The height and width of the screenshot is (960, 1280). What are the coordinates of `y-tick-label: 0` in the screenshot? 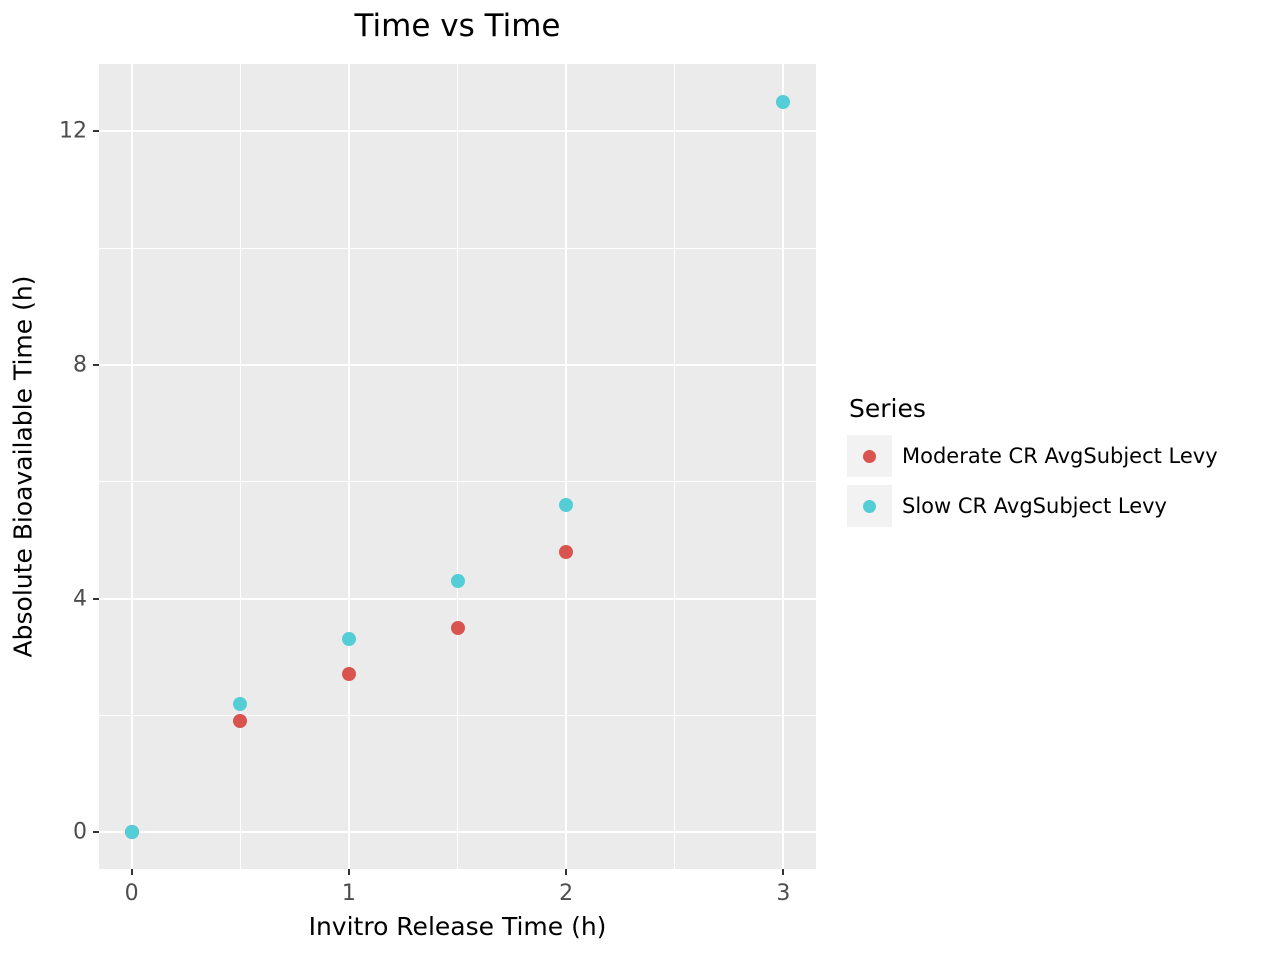 It's located at (80, 832).